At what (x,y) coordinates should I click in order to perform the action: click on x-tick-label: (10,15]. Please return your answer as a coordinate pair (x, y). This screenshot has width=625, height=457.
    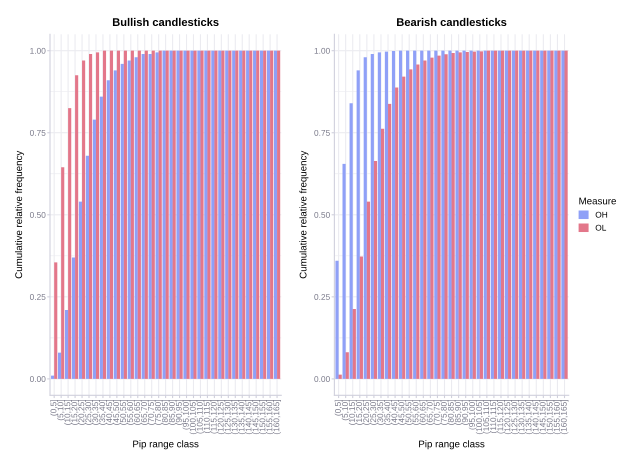
    Looking at the image, I should click on (68, 412).